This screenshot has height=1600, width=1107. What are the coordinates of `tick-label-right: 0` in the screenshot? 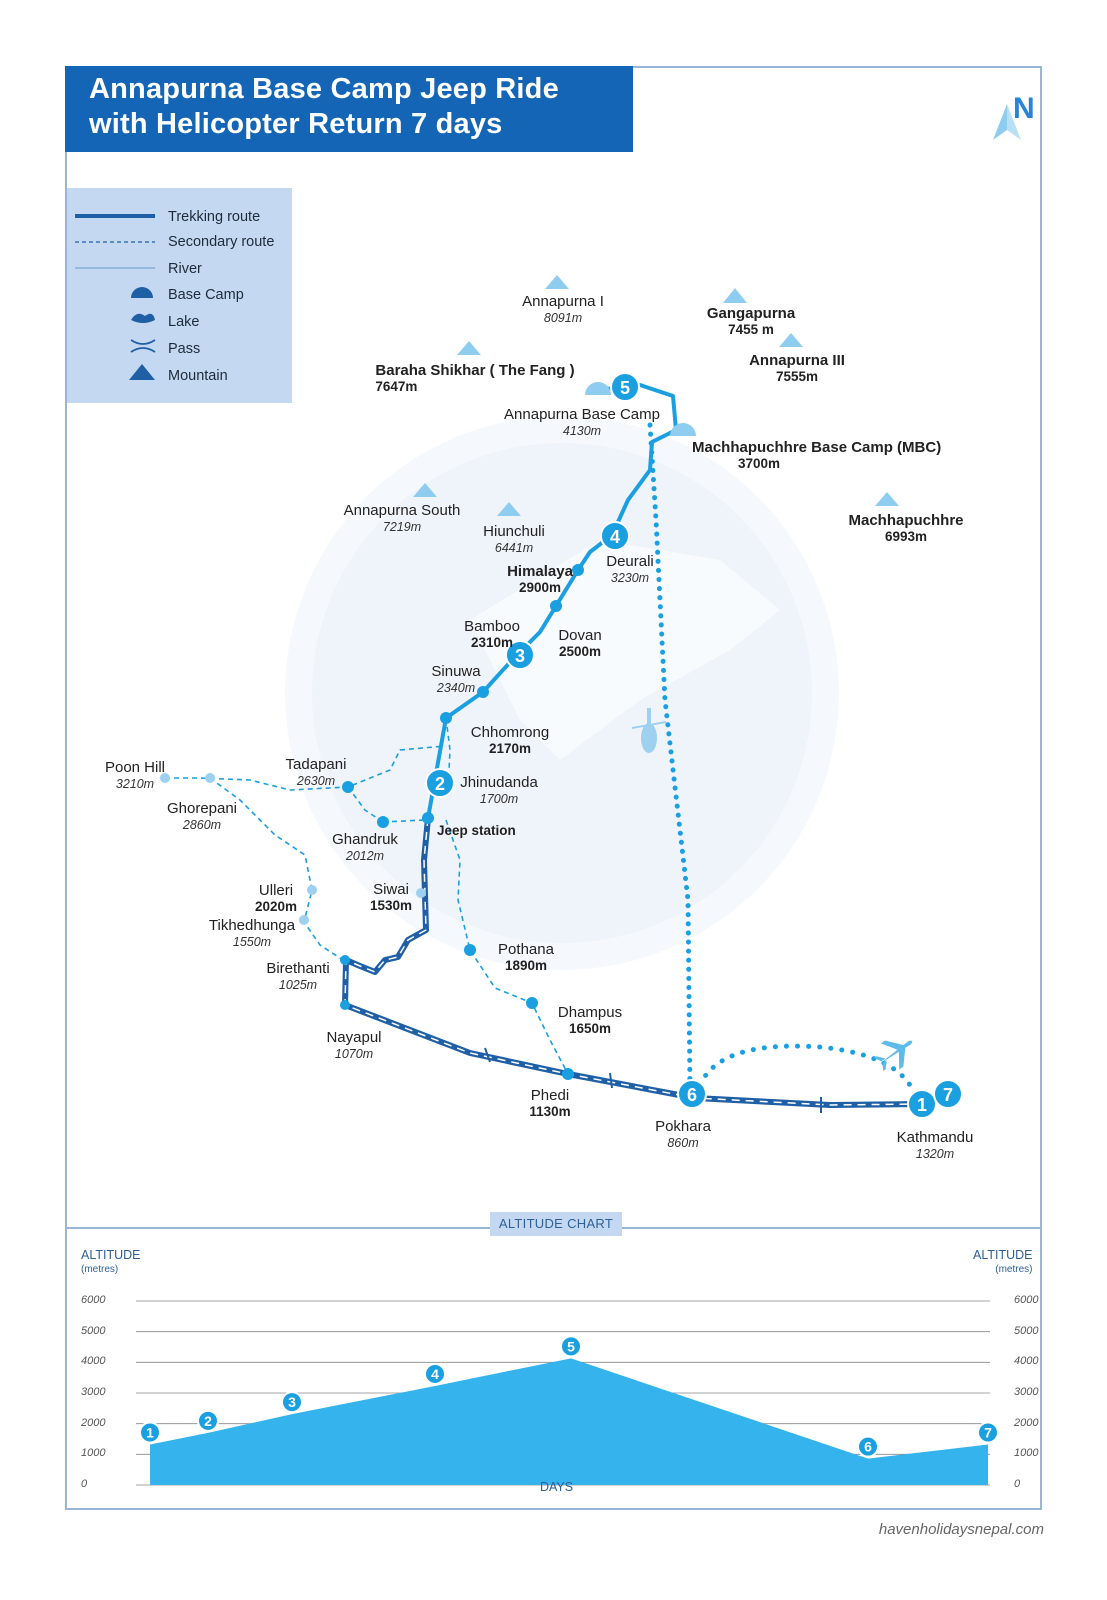 It's located at (1017, 1484).